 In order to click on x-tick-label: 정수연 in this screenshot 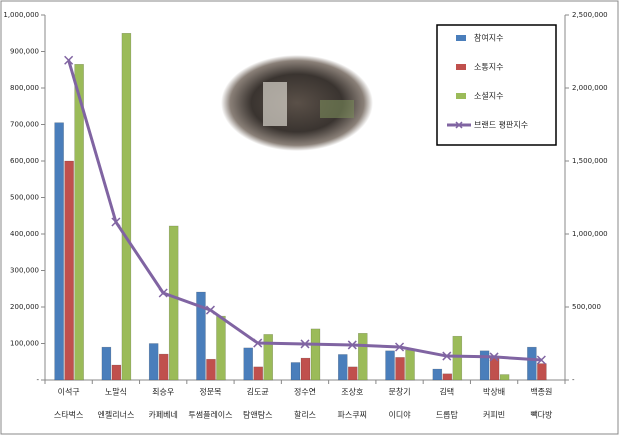, I will do `click(305, 392)`.